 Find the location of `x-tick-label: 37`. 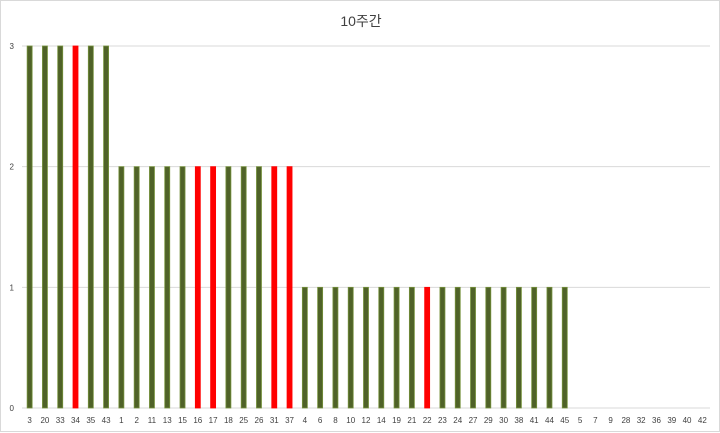

x-tick-label: 37 is located at coordinates (289, 420).